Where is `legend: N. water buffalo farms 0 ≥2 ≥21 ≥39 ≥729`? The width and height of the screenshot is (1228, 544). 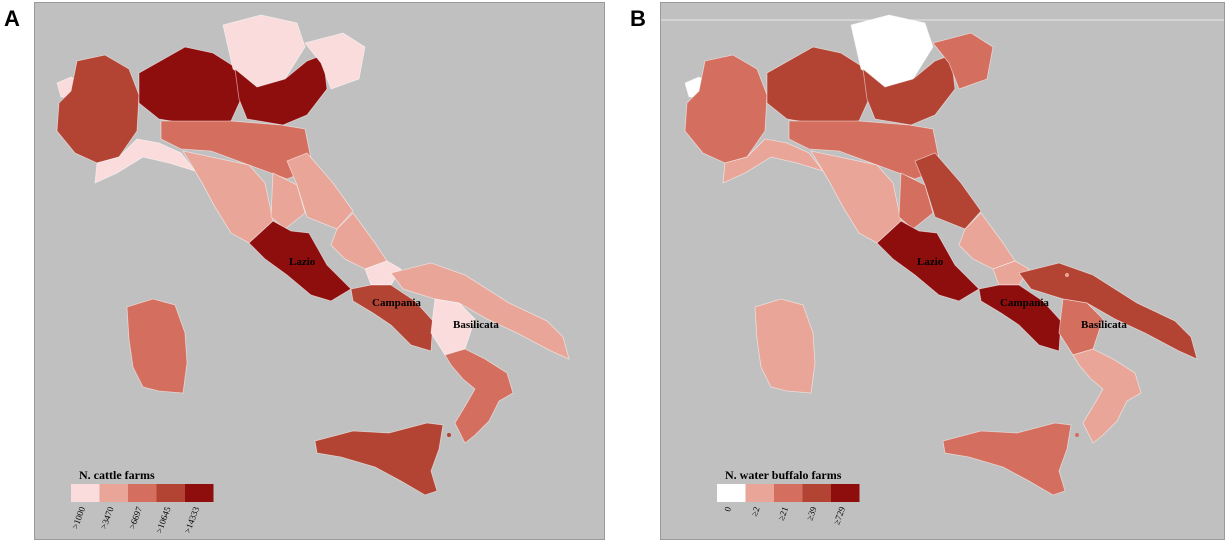
legend: N. water buffalo farms 0 ≥2 ≥21 ≥39 ≥729 is located at coordinates (788, 497).